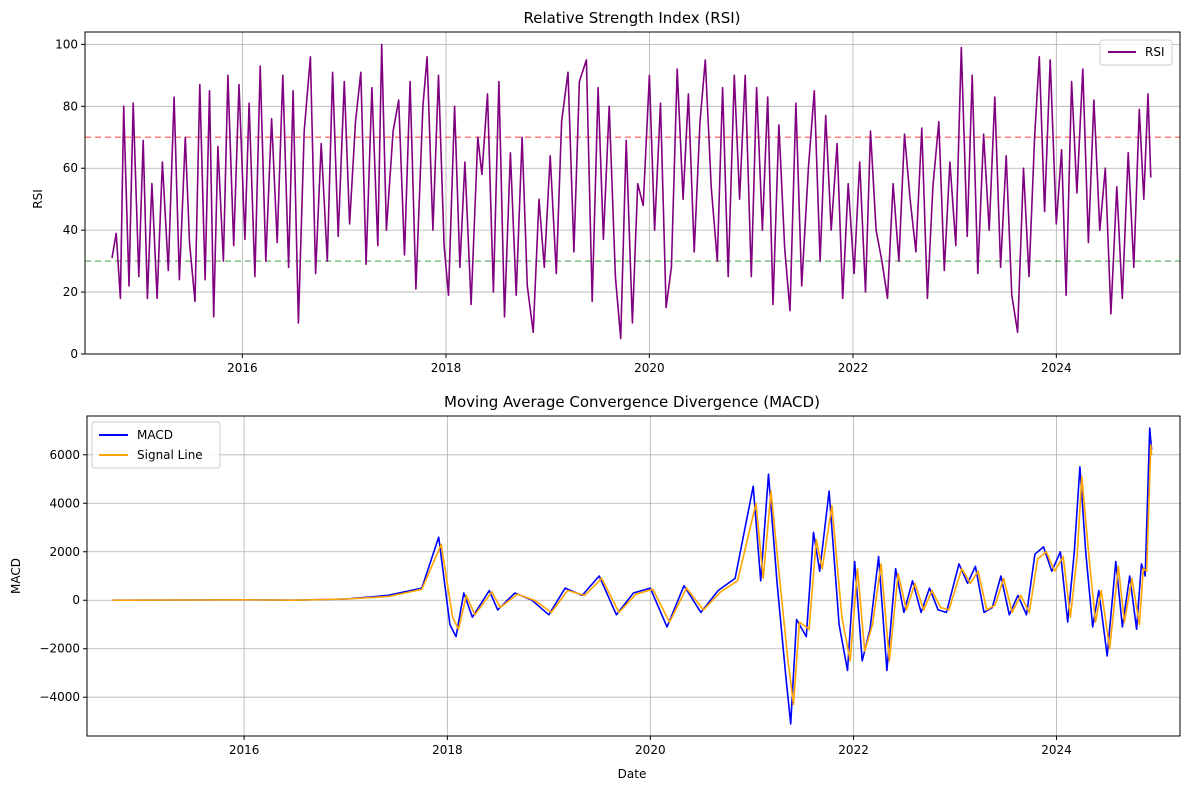  I want to click on rsi-ylabel: RSI, so click(38, 199).